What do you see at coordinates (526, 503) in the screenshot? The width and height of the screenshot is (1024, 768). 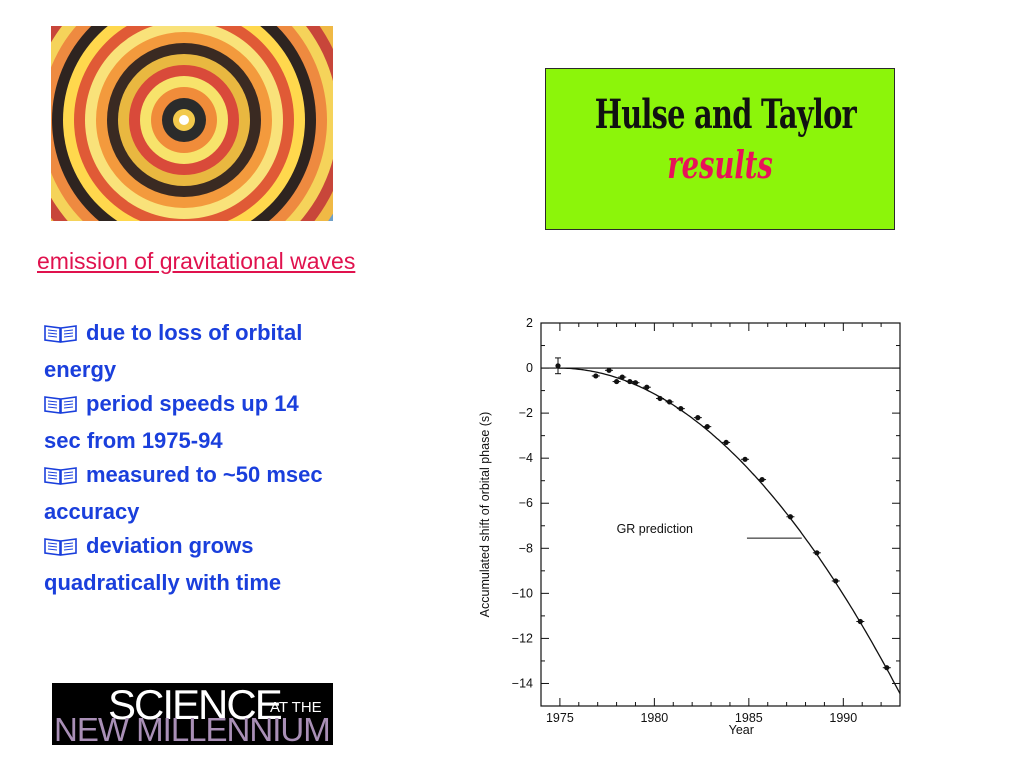 I see `y-tick-label: −6` at bounding box center [526, 503].